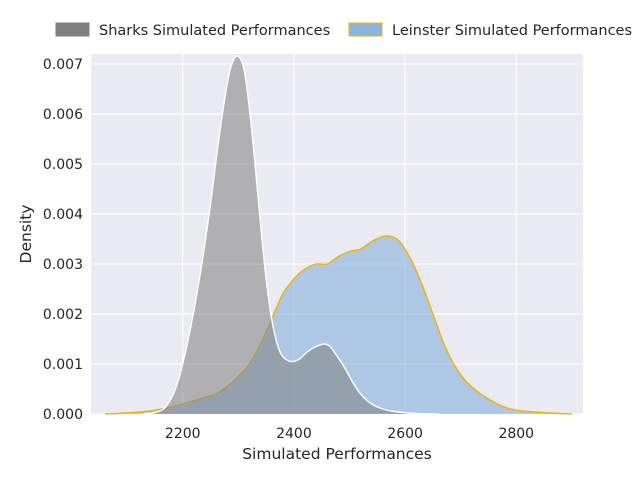 This screenshot has height=480, width=640. Describe the element at coordinates (26, 234) in the screenshot. I see `y-axis-label: Density` at that location.